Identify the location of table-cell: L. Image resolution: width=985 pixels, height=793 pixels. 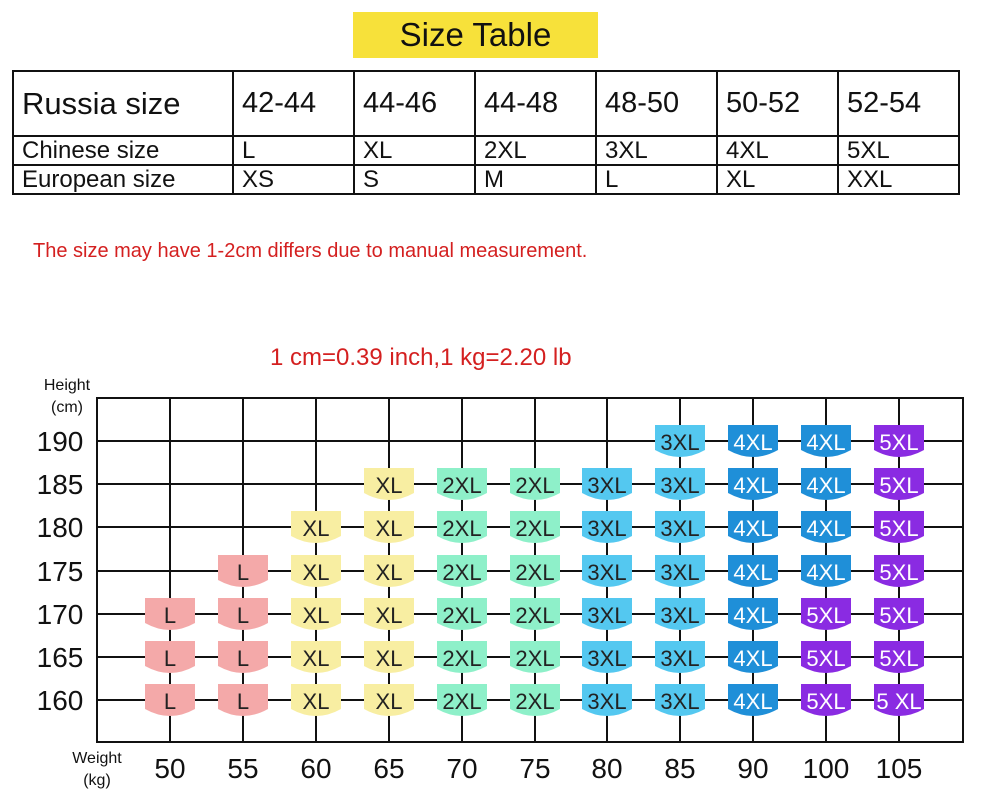
(656, 179).